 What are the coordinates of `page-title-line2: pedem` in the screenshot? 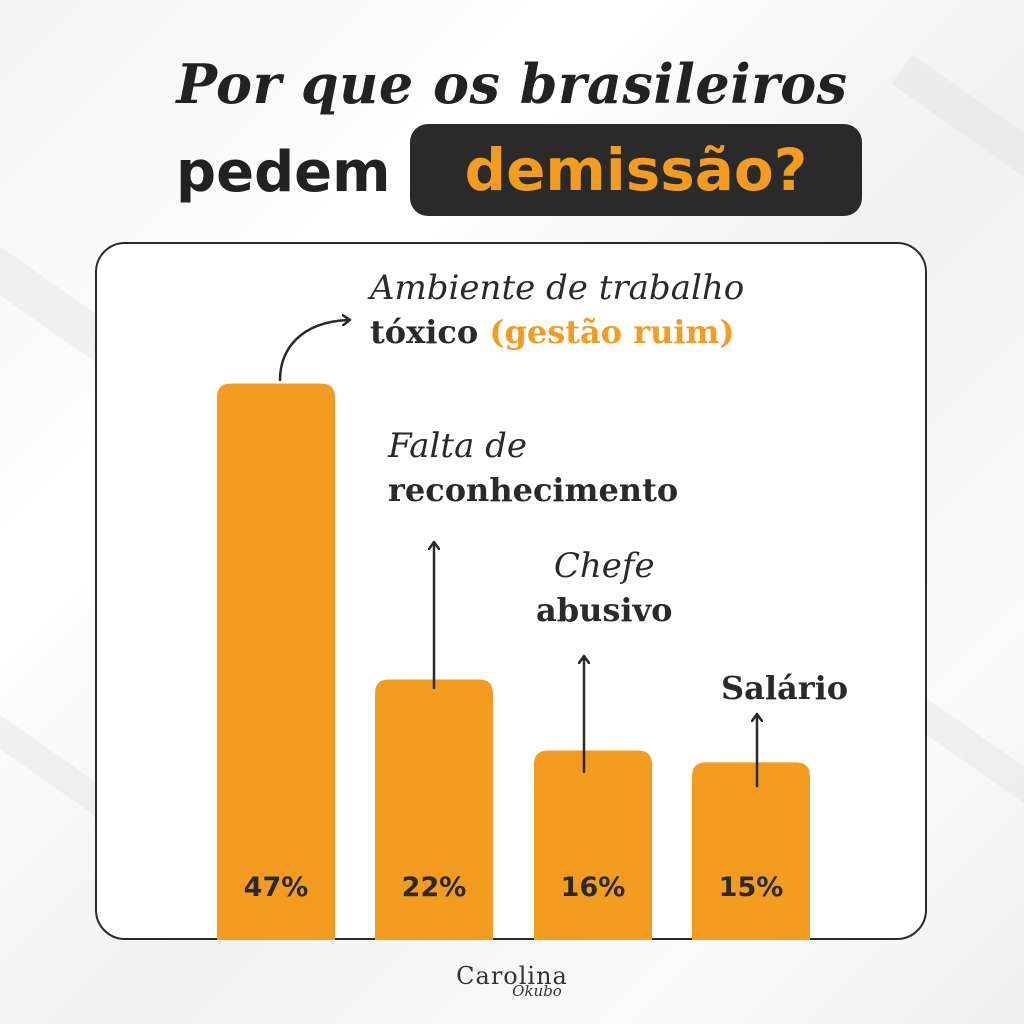 It's located at (283, 172).